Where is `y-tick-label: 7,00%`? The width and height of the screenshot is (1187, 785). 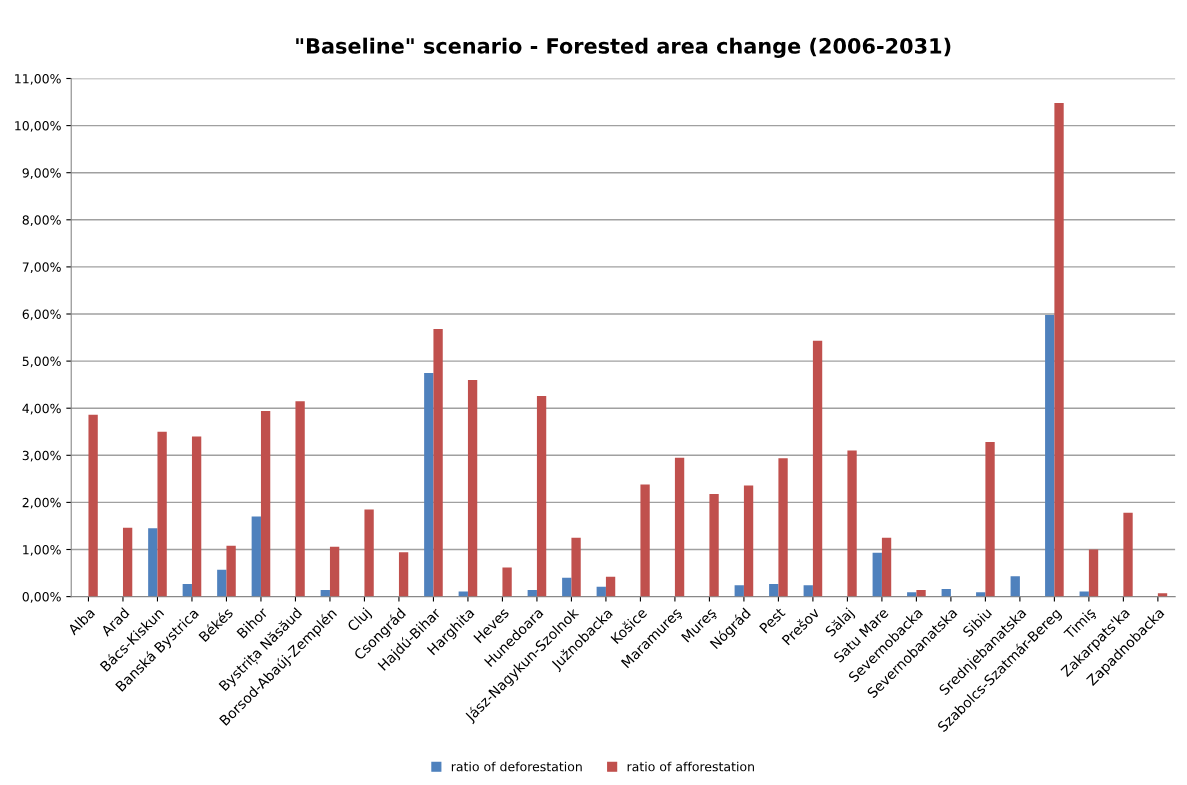 y-tick-label: 7,00% is located at coordinates (41, 268).